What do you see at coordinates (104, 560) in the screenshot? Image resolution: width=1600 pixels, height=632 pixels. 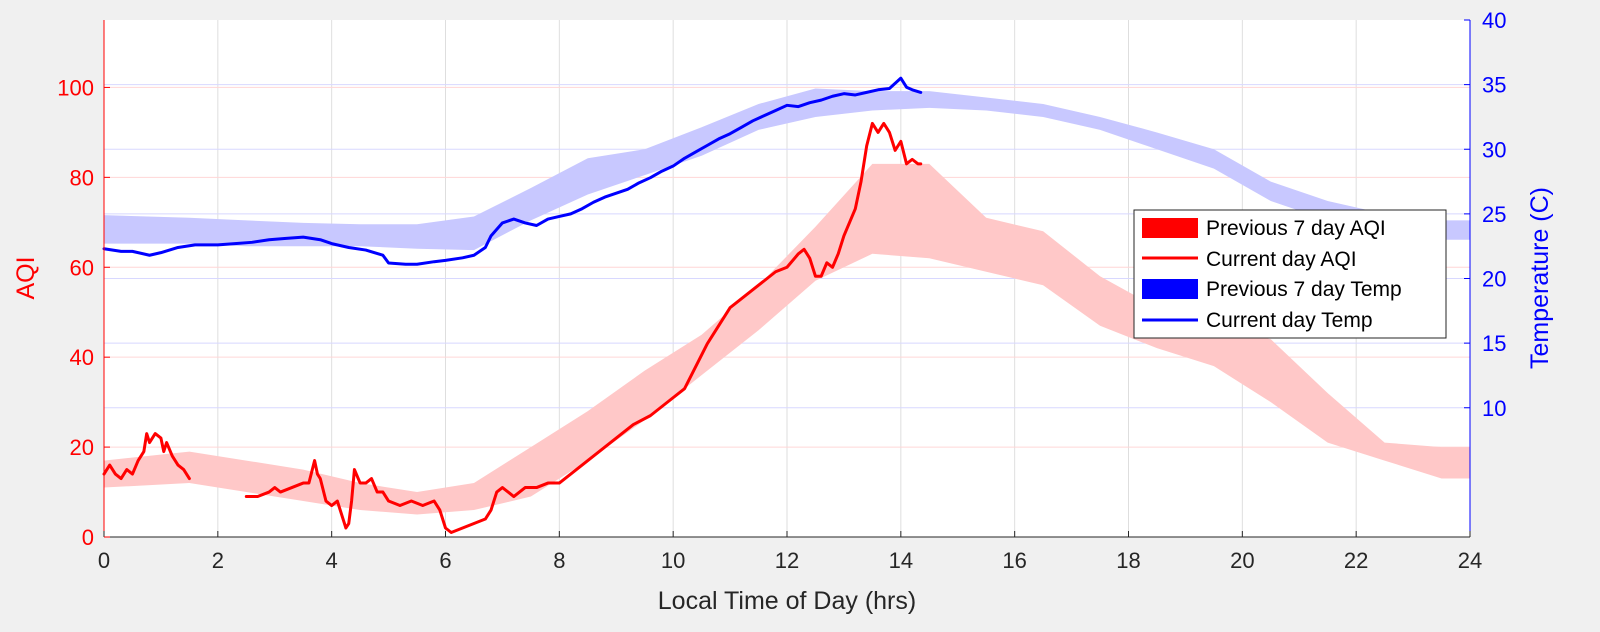 I see `x-tick-label: 0` at bounding box center [104, 560].